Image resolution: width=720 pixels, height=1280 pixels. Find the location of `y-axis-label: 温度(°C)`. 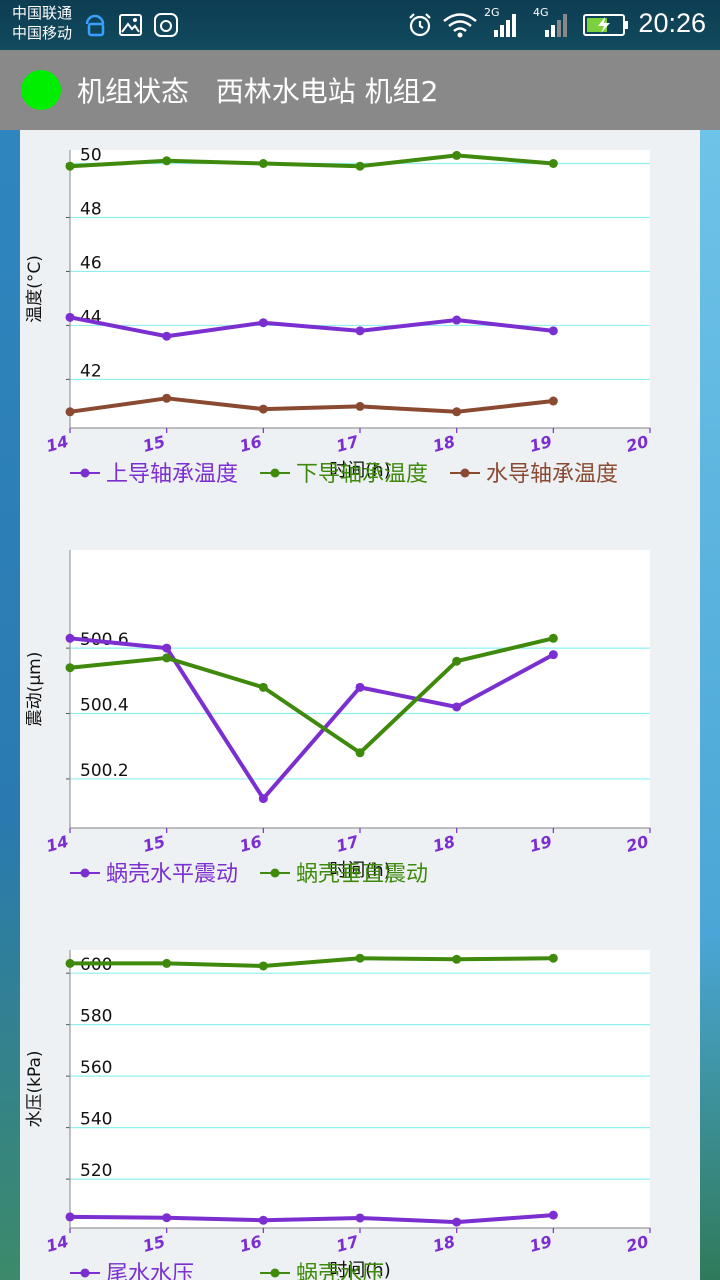

y-axis-label: 温度(°C) is located at coordinates (35, 289).